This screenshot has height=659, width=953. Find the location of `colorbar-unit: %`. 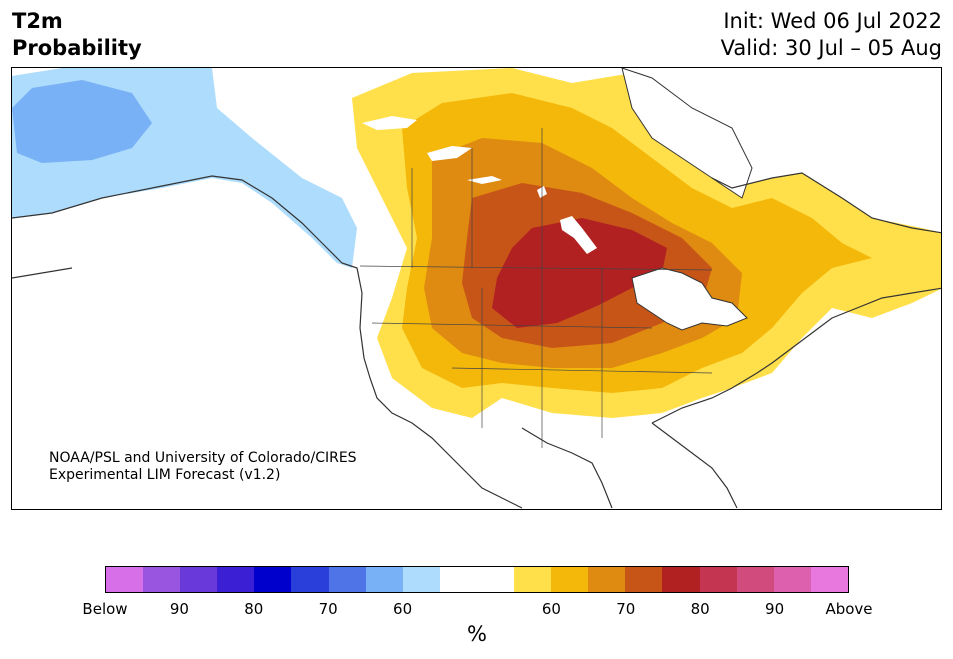

colorbar-unit: % is located at coordinates (477, 634).